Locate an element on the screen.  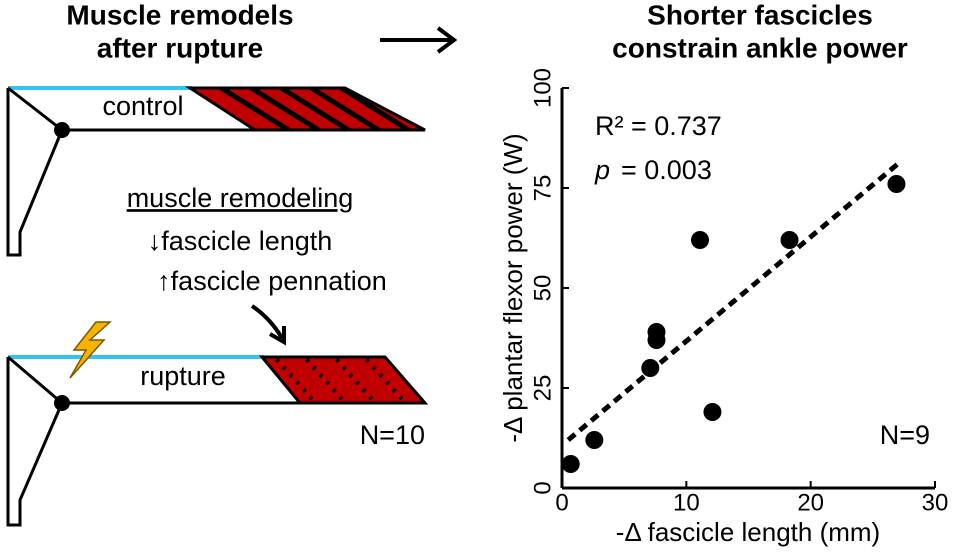
x-tick-label: 10 is located at coordinates (686, 502).